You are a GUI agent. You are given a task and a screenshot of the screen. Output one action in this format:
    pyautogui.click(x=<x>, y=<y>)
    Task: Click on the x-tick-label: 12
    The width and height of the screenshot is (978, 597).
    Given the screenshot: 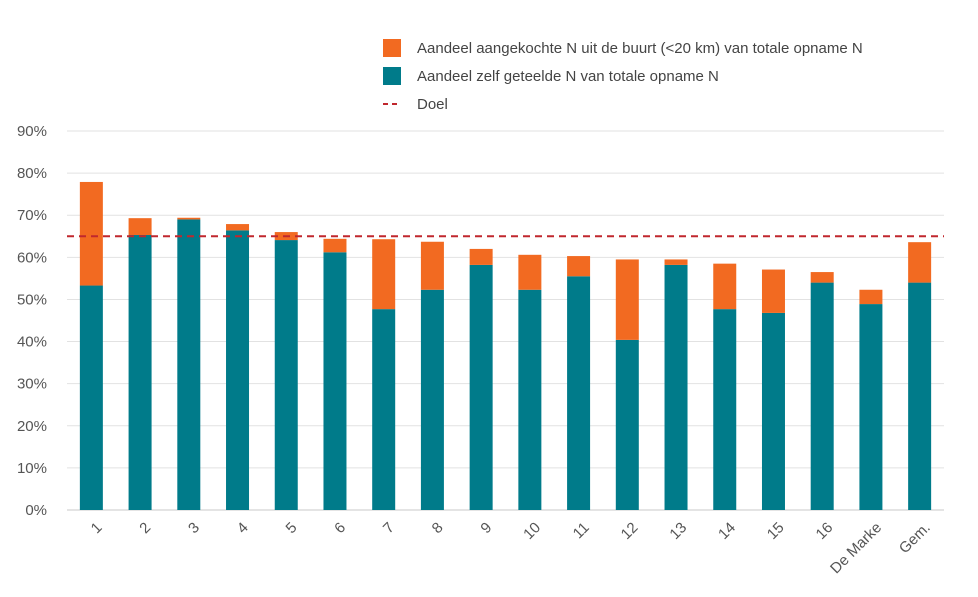 What is the action you would take?
    pyautogui.click(x=630, y=531)
    